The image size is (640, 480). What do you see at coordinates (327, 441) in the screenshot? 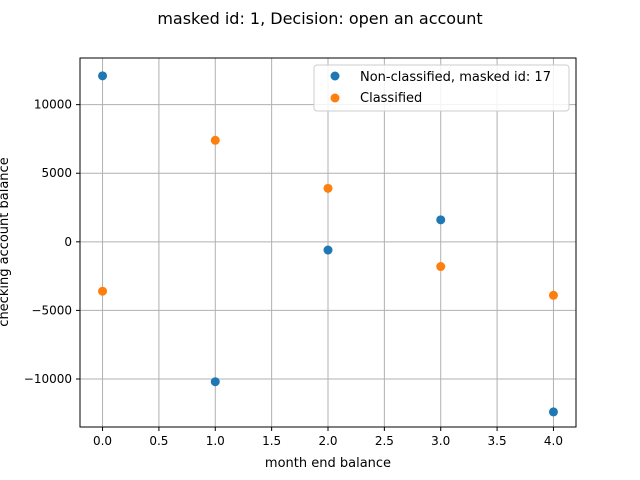
I see `x-tick-label: 2.0` at bounding box center [327, 441].